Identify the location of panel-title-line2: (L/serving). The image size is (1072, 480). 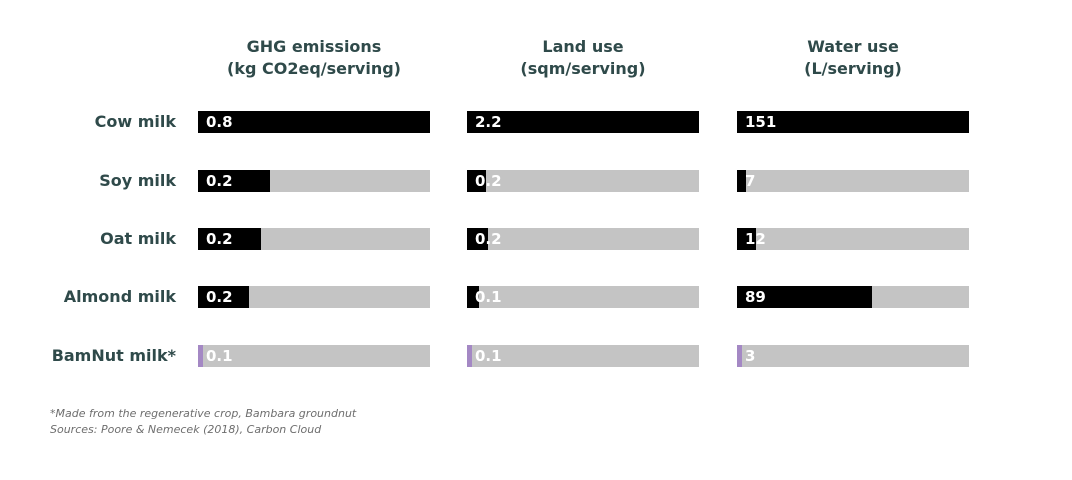
(853, 68).